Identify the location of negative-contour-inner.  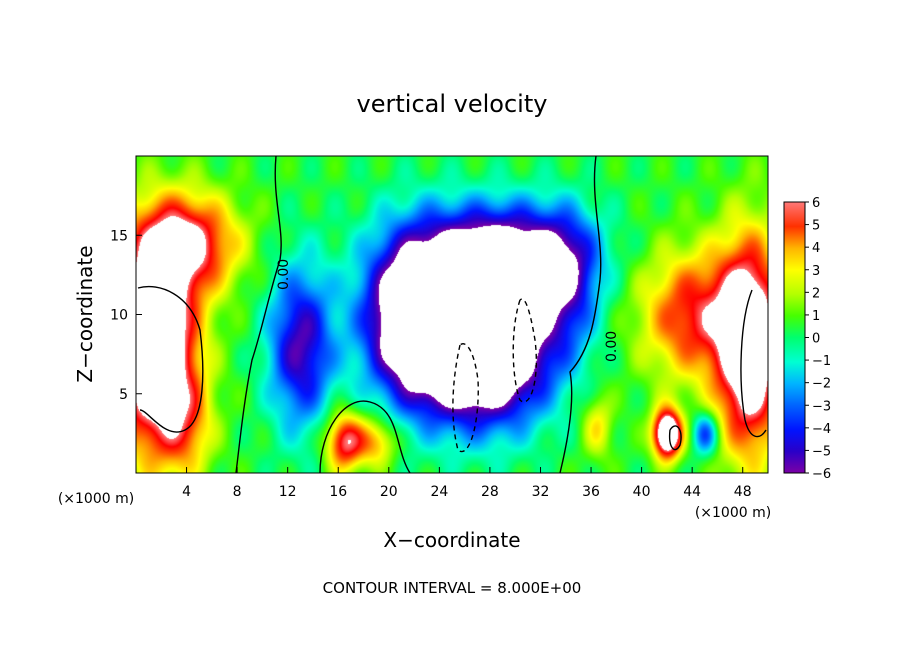
(465, 398).